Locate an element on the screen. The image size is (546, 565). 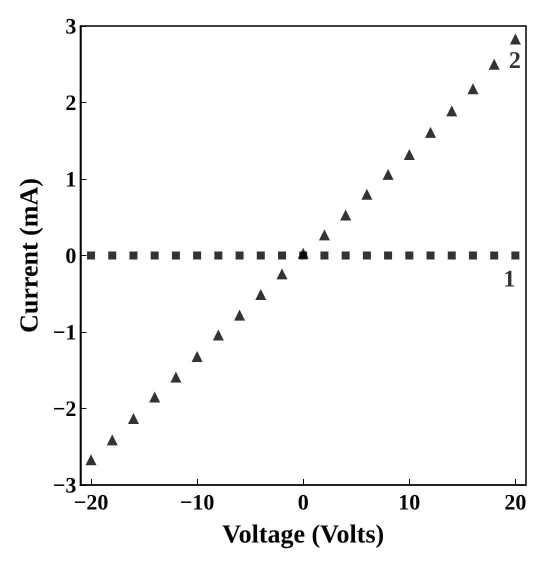
x-tick-label: −10 is located at coordinates (197, 502).